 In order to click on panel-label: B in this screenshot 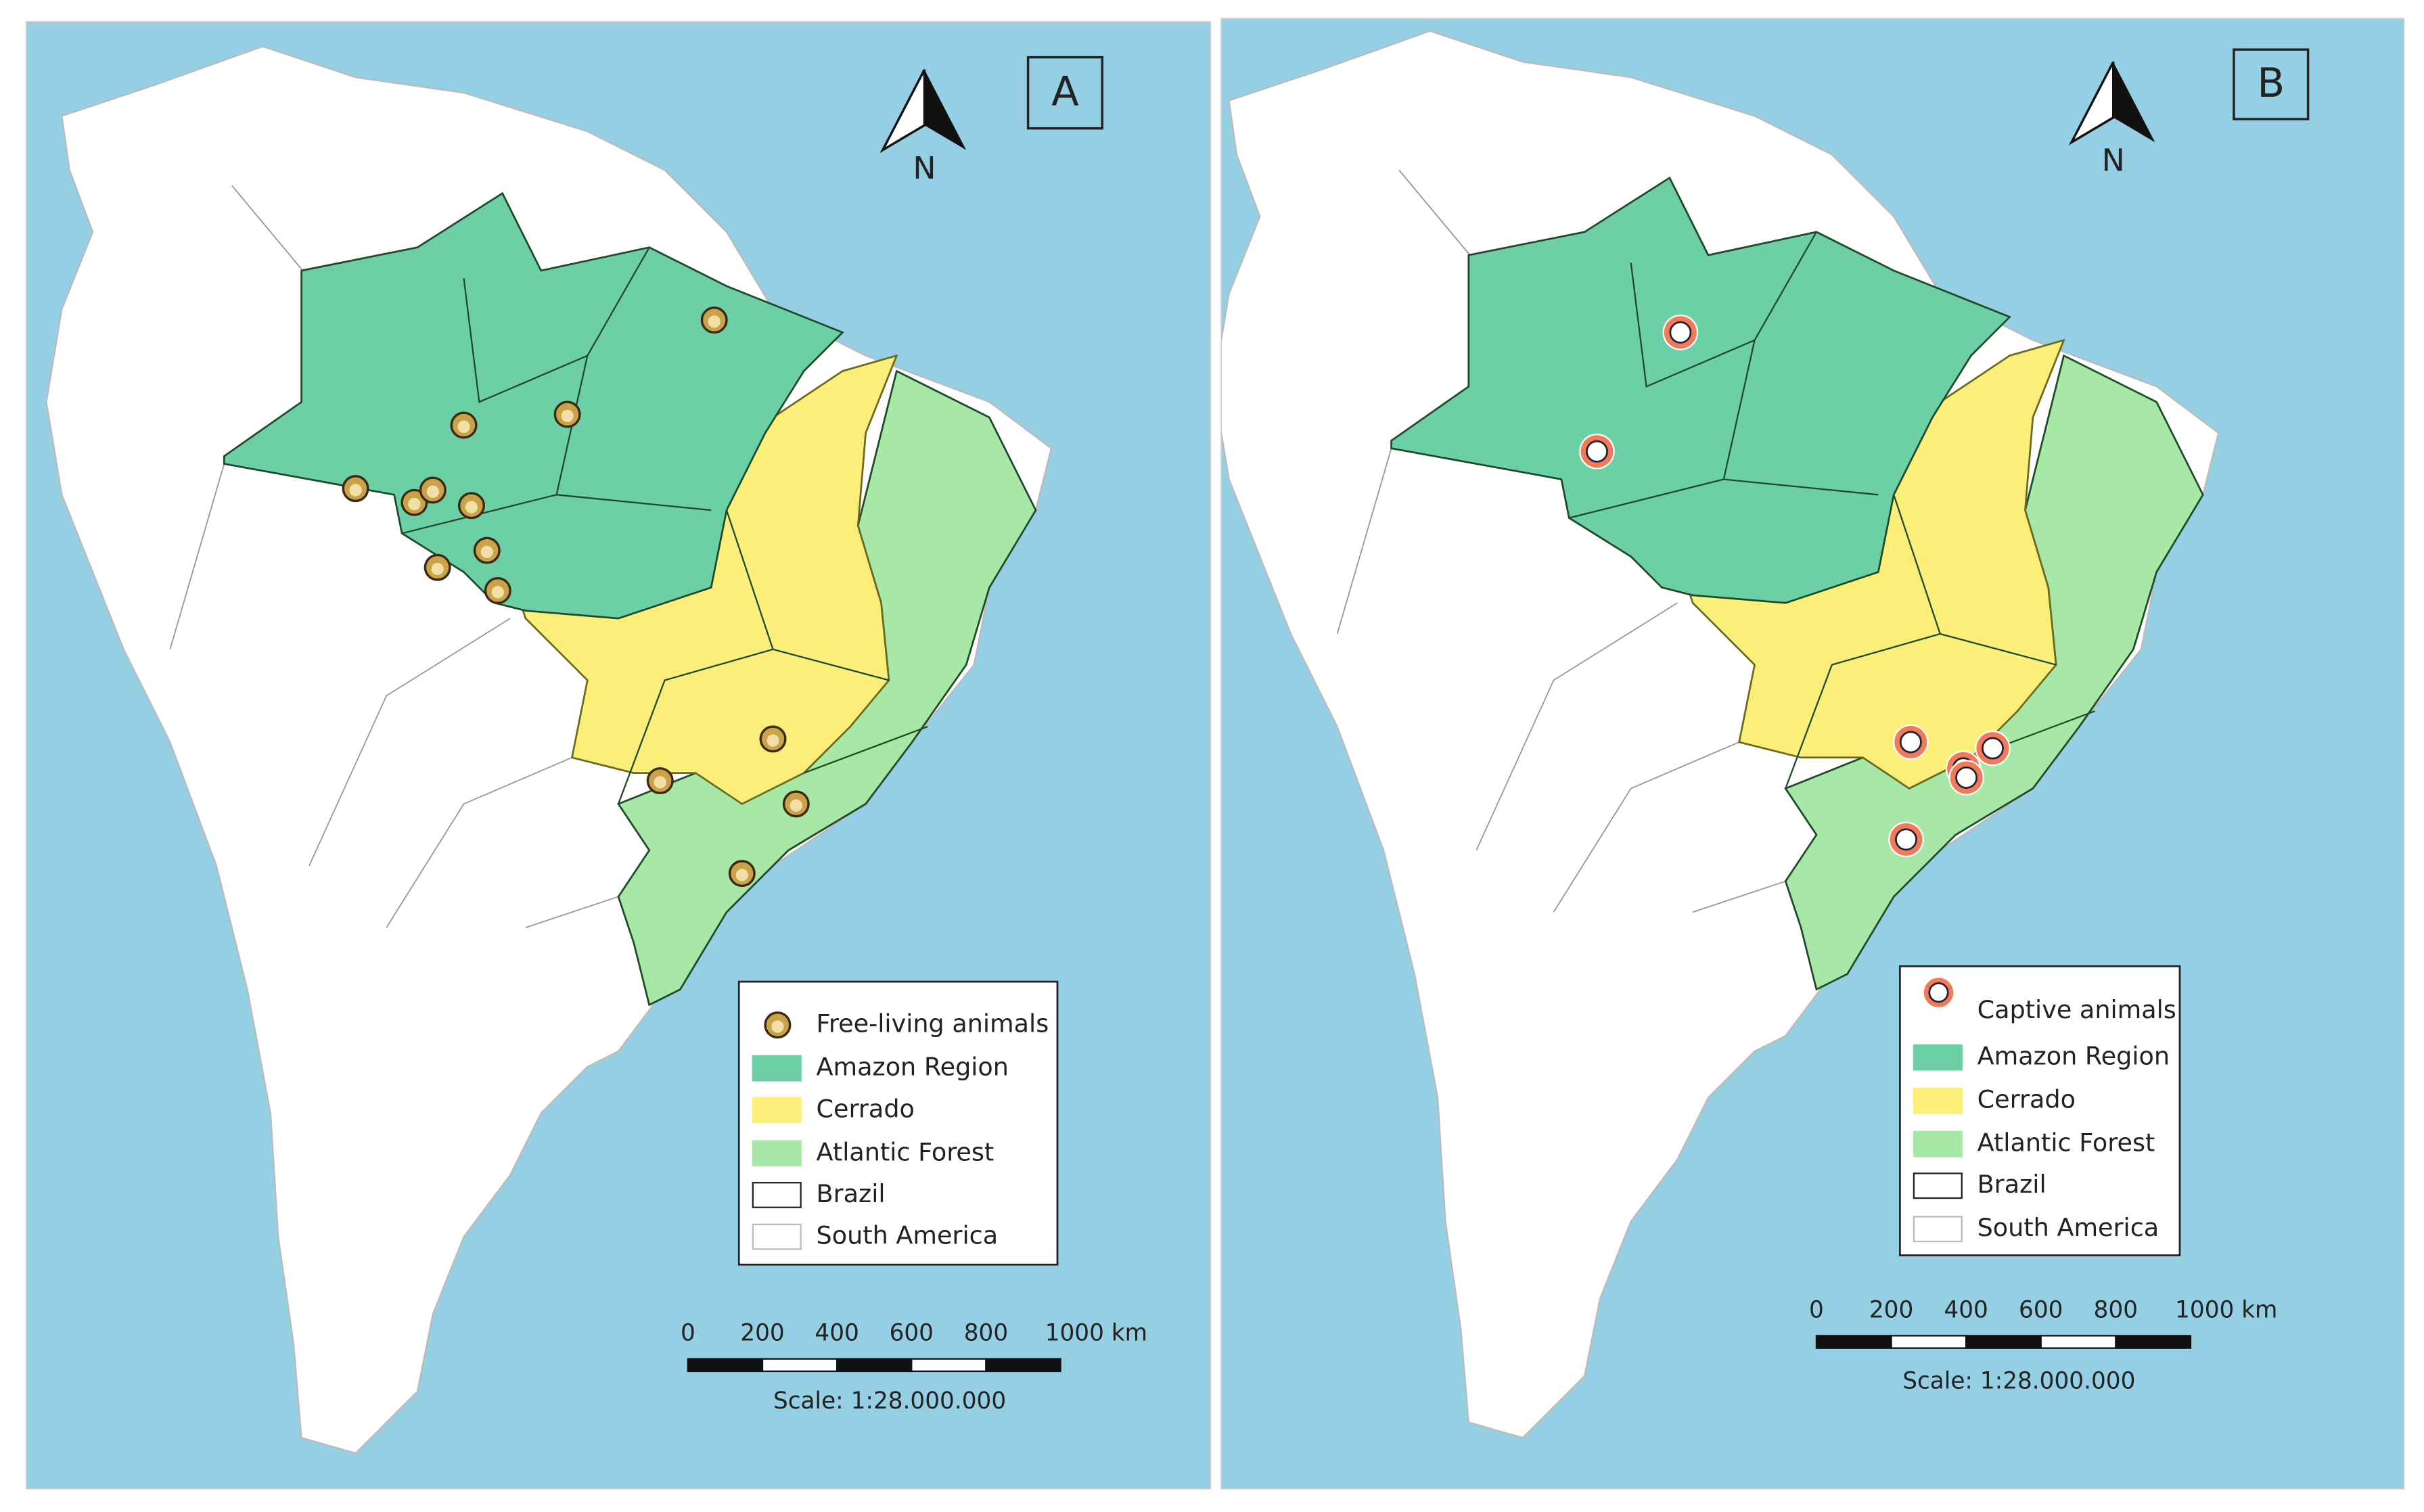, I will do `click(2271, 83)`.